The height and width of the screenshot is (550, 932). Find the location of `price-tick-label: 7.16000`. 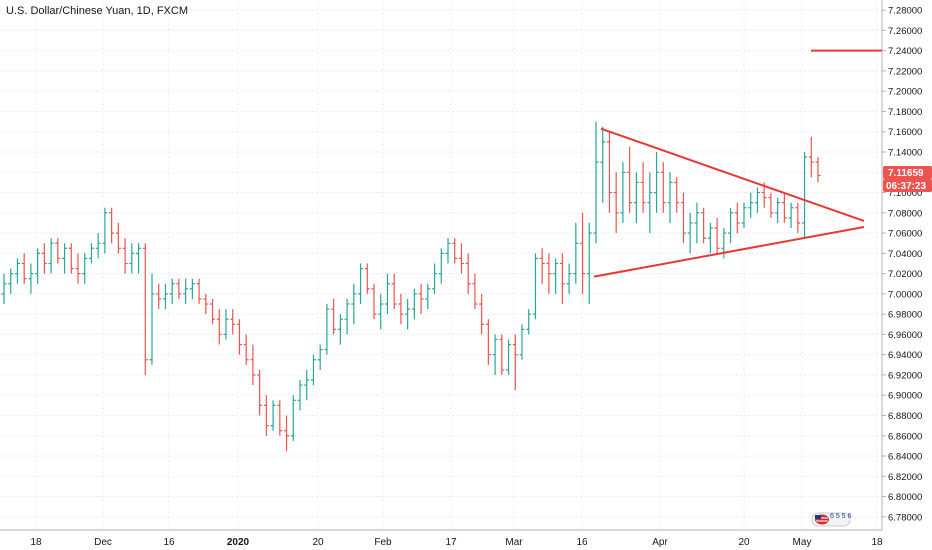

price-tick-label: 7.16000 is located at coordinates (905, 132).